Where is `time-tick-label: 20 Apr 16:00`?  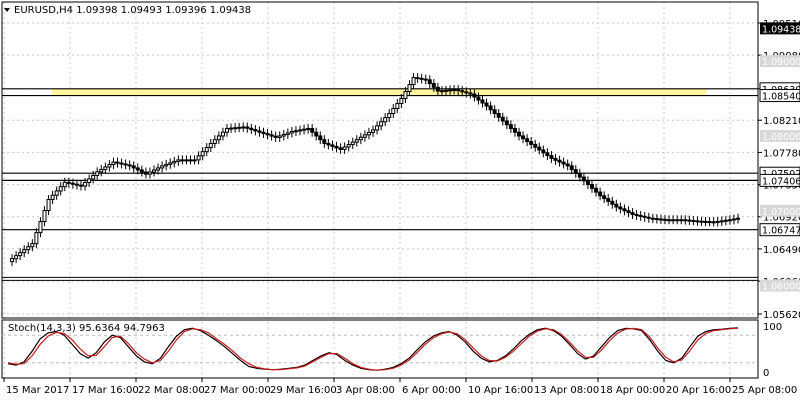
time-tick-label: 20 Apr 16:00 is located at coordinates (698, 390).